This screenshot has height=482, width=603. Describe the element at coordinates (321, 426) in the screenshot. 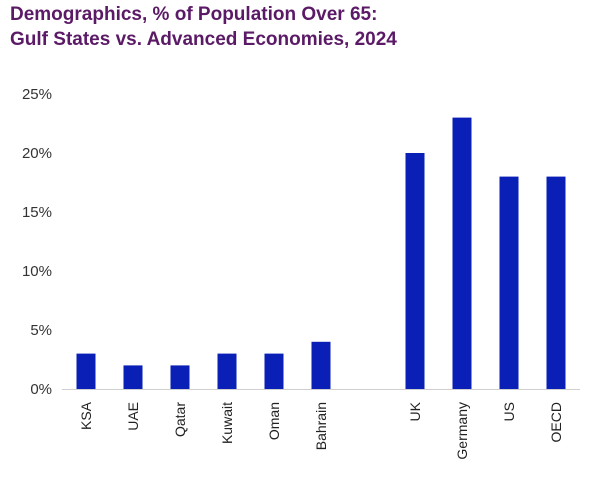

I see `x-tick-label-bahrain: Bahrain` at that location.